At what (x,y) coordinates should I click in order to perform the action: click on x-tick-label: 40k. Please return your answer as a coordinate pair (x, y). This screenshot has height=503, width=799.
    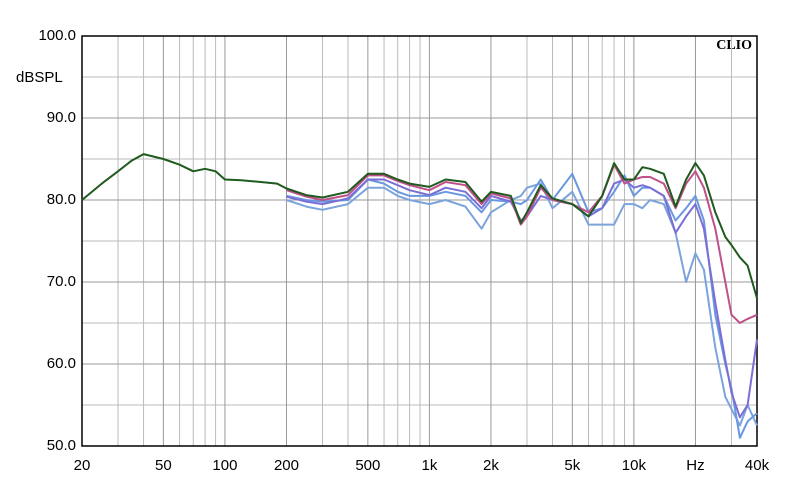
    Looking at the image, I should click on (757, 465).